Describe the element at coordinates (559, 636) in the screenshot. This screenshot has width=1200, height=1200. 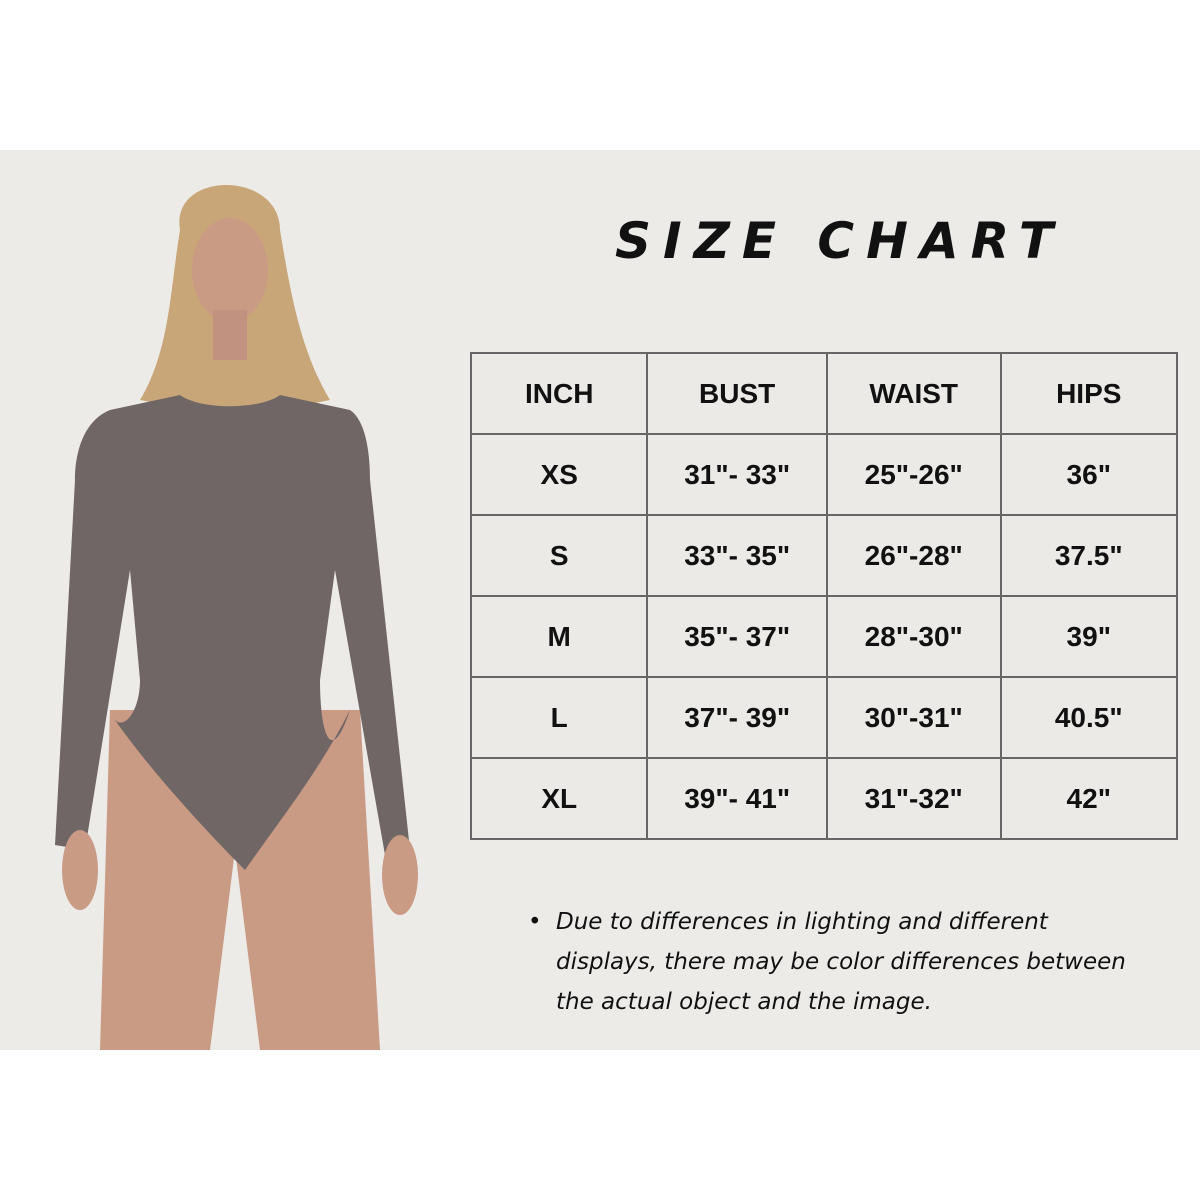
I see `size-cell: M` at that location.